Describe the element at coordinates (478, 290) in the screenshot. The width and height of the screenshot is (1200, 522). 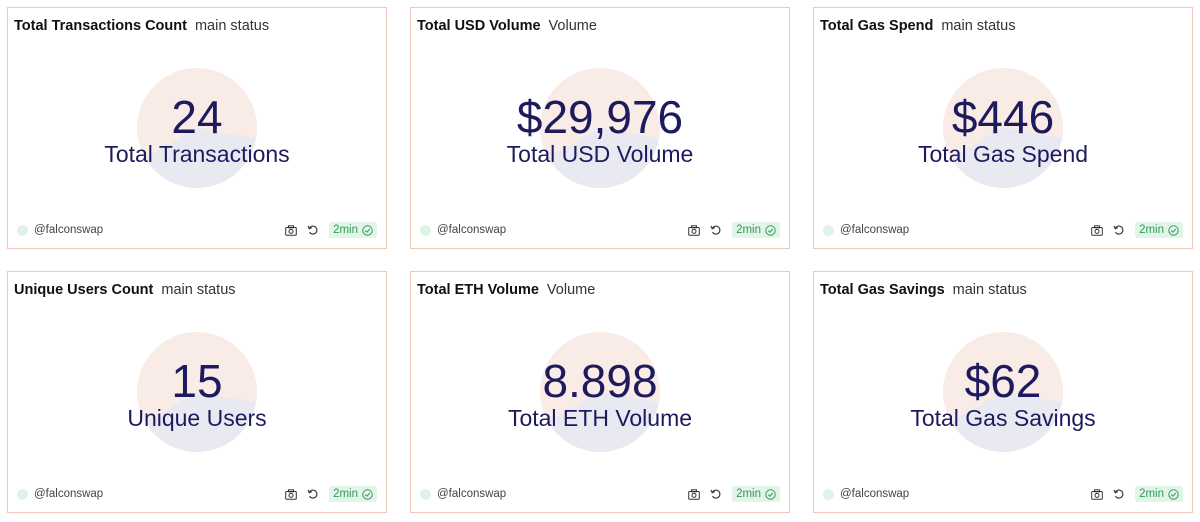
I see `card-title-name: Total ETH Volume` at that location.